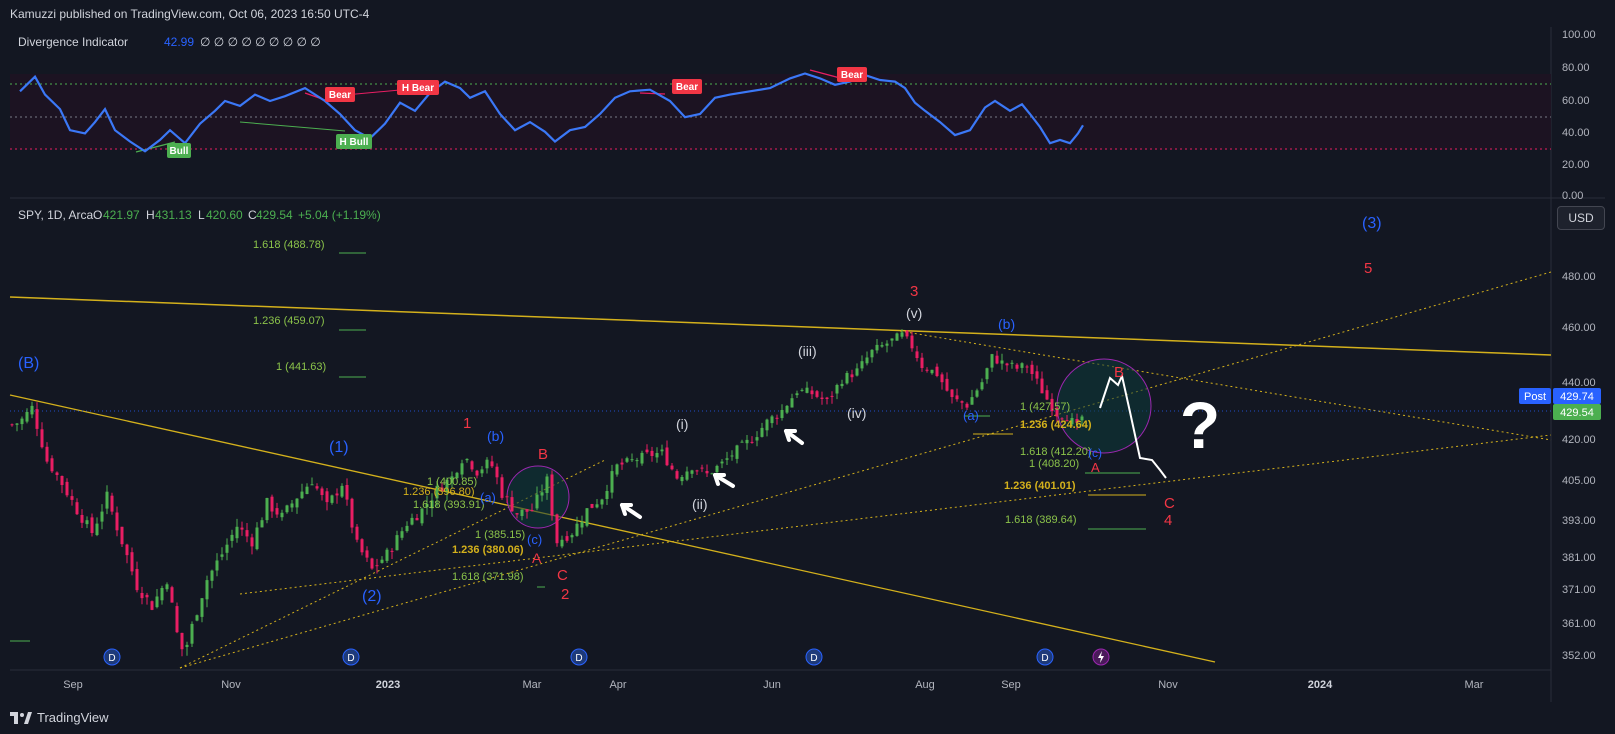 The width and height of the screenshot is (1615, 734). I want to click on wave-label: (i), so click(682, 424).